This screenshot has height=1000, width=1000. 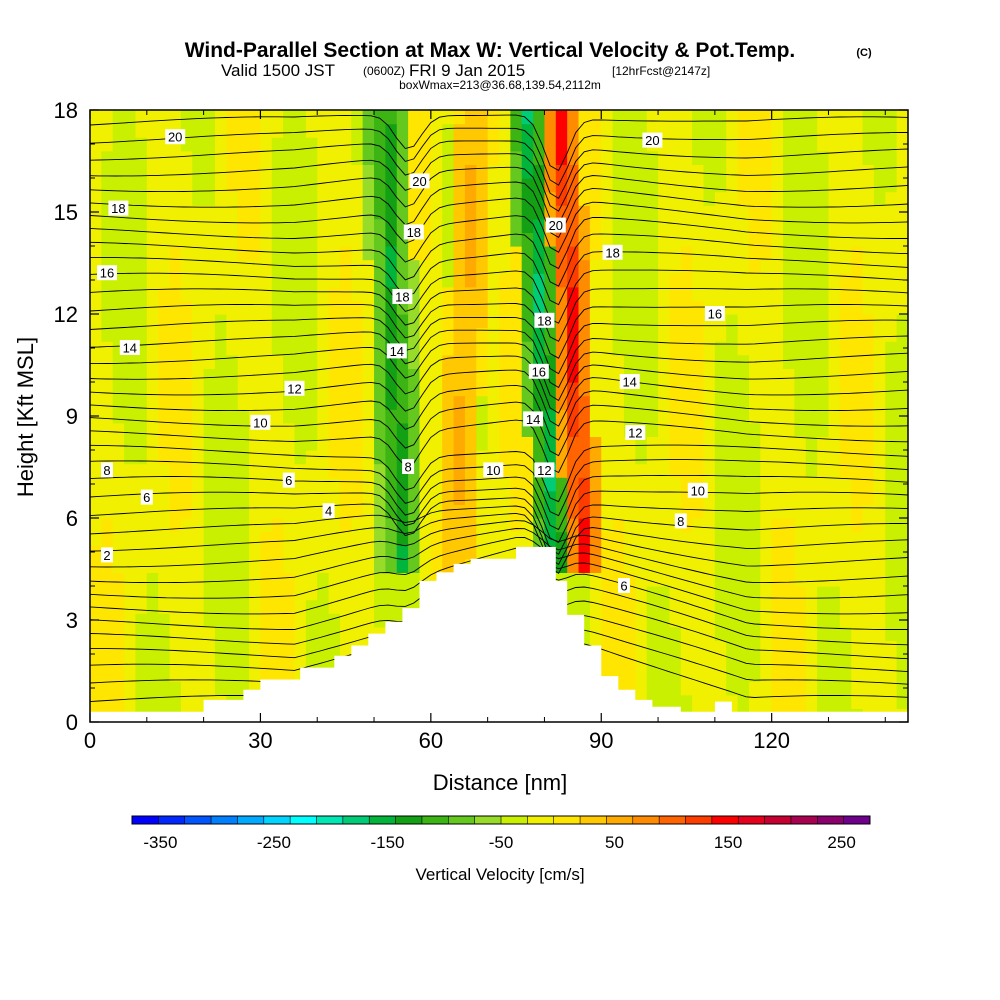 What do you see at coordinates (499, 384) in the screenshot?
I see `isentrope-line` at bounding box center [499, 384].